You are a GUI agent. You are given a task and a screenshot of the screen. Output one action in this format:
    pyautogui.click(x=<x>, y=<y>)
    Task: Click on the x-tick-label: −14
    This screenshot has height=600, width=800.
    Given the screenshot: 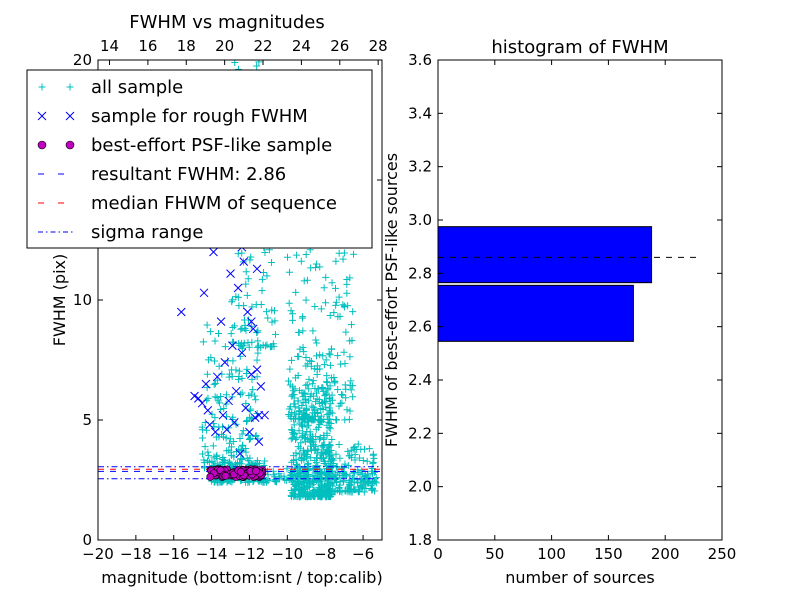 What is the action you would take?
    pyautogui.click(x=212, y=554)
    